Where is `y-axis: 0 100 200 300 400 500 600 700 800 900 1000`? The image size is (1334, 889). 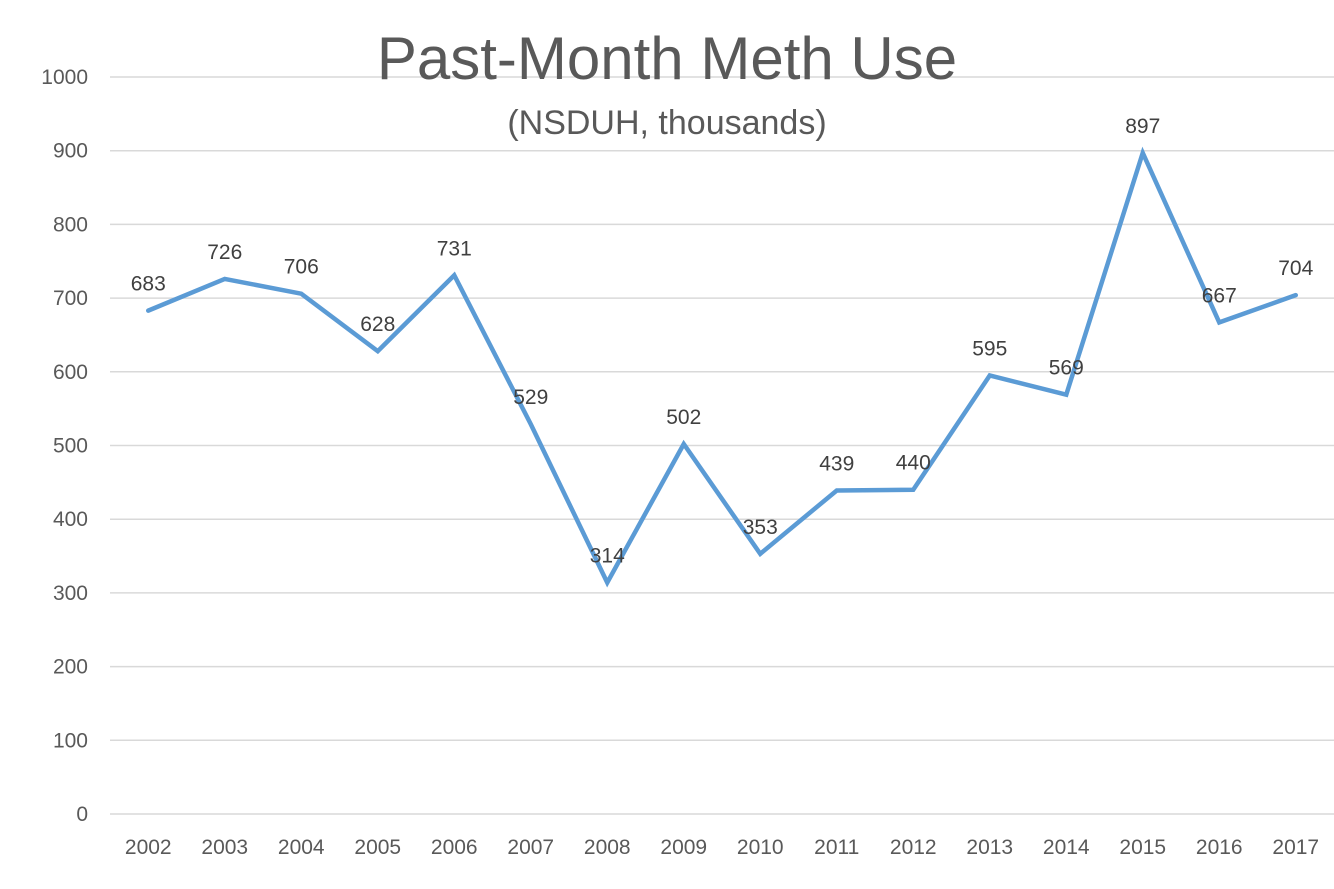
y-axis: 0 100 200 300 400 500 600 700 800 900 1000 is located at coordinates (64, 446).